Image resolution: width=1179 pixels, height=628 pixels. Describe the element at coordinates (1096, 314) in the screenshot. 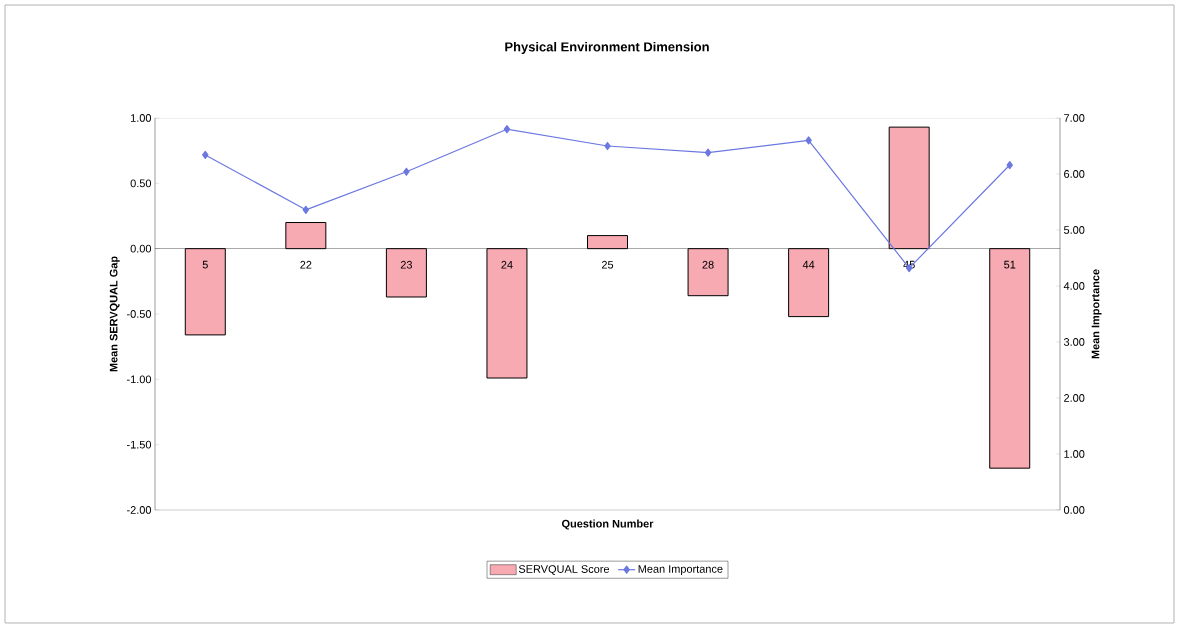

I see `y2-axis-title: Mean Importance` at that location.